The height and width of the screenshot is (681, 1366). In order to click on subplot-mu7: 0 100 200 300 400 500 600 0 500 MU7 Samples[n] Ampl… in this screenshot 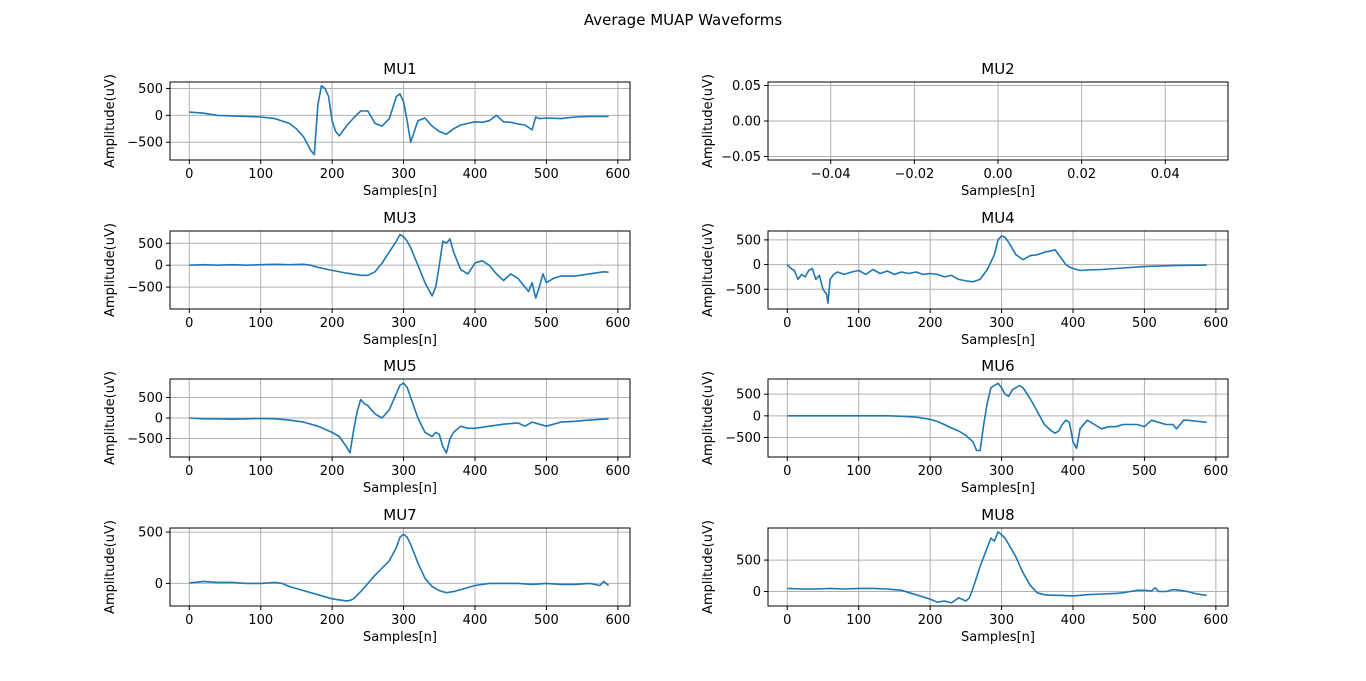, I will do `click(367, 575)`.